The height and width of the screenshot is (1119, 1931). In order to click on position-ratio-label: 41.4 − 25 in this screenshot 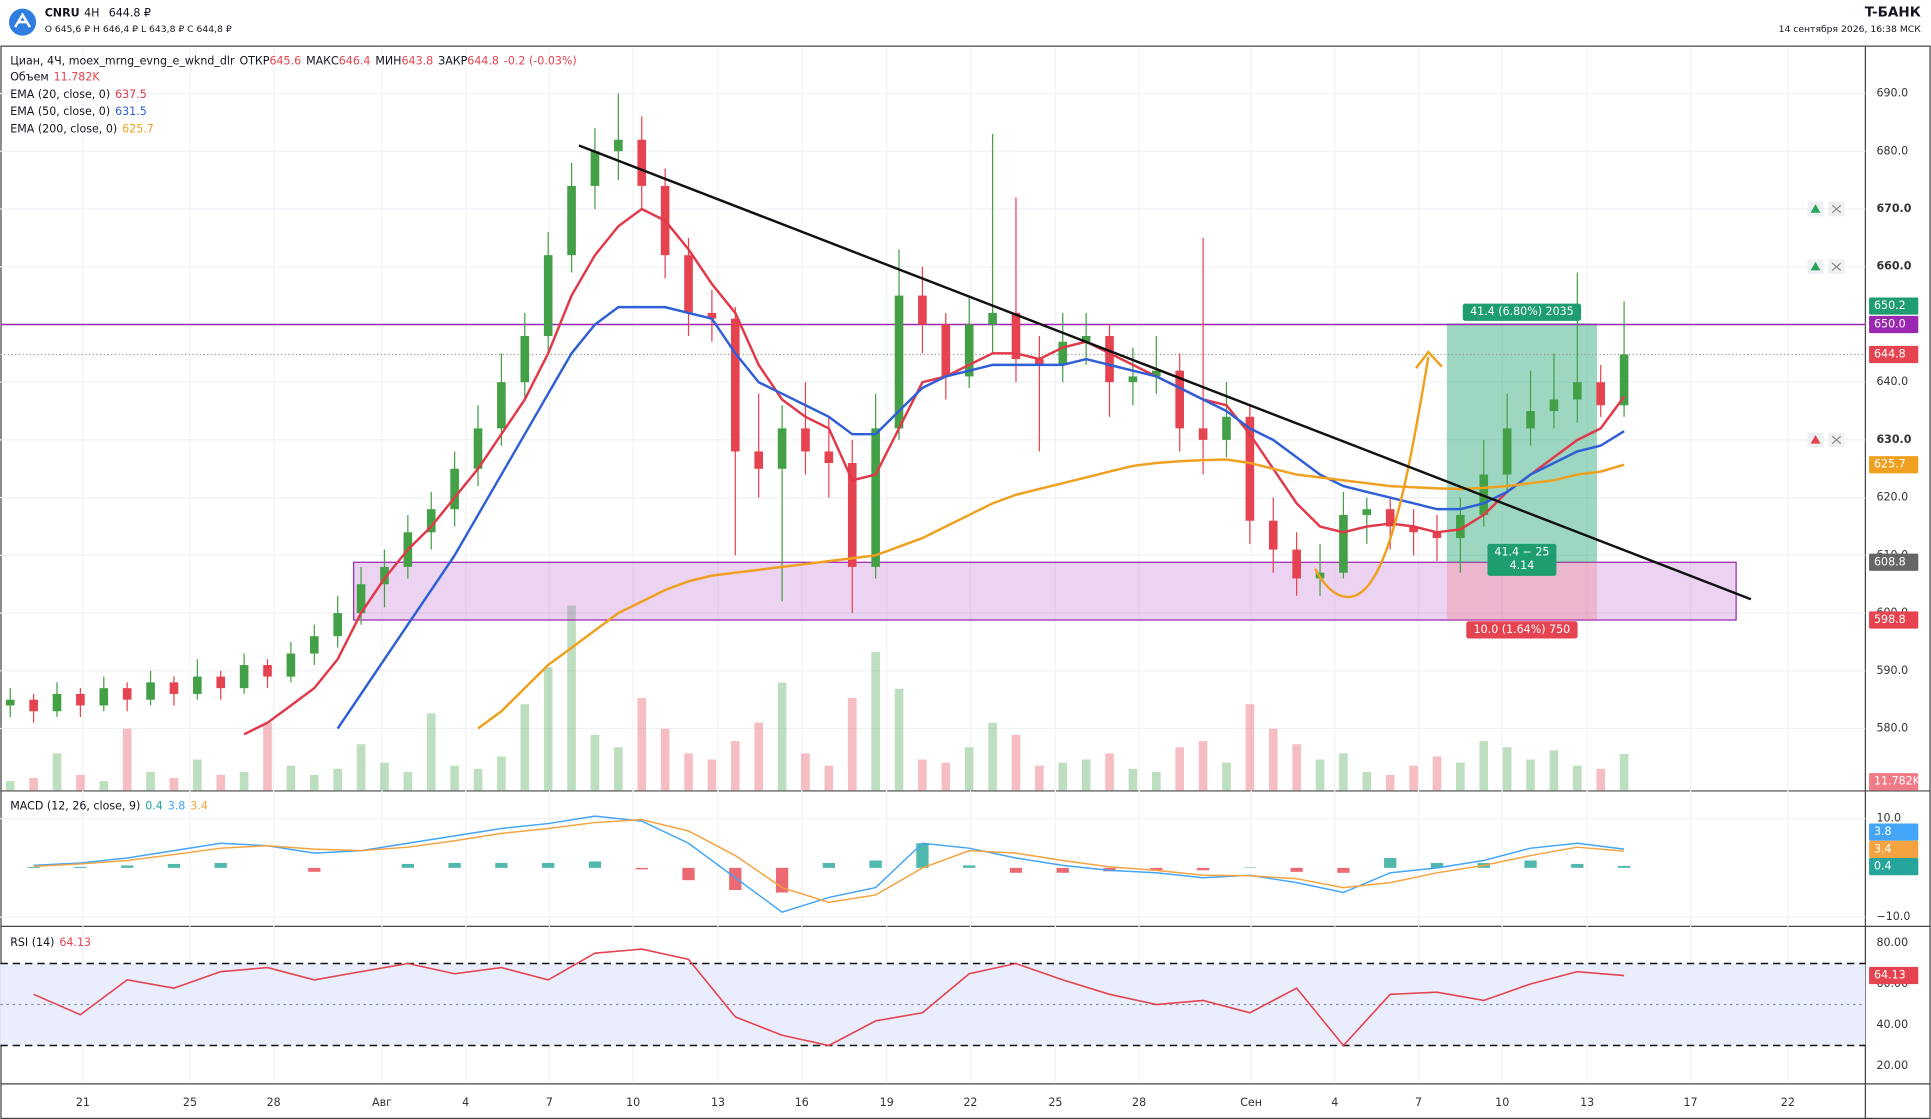, I will do `click(1521, 551)`.